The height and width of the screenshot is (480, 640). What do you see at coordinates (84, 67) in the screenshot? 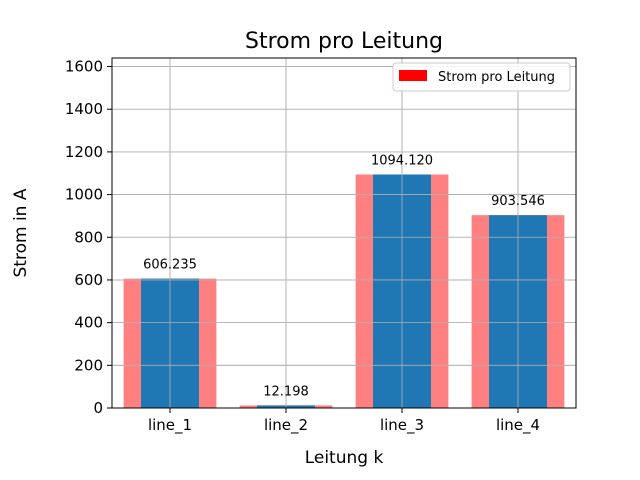
I see `y-tick-label: 1600` at bounding box center [84, 67].